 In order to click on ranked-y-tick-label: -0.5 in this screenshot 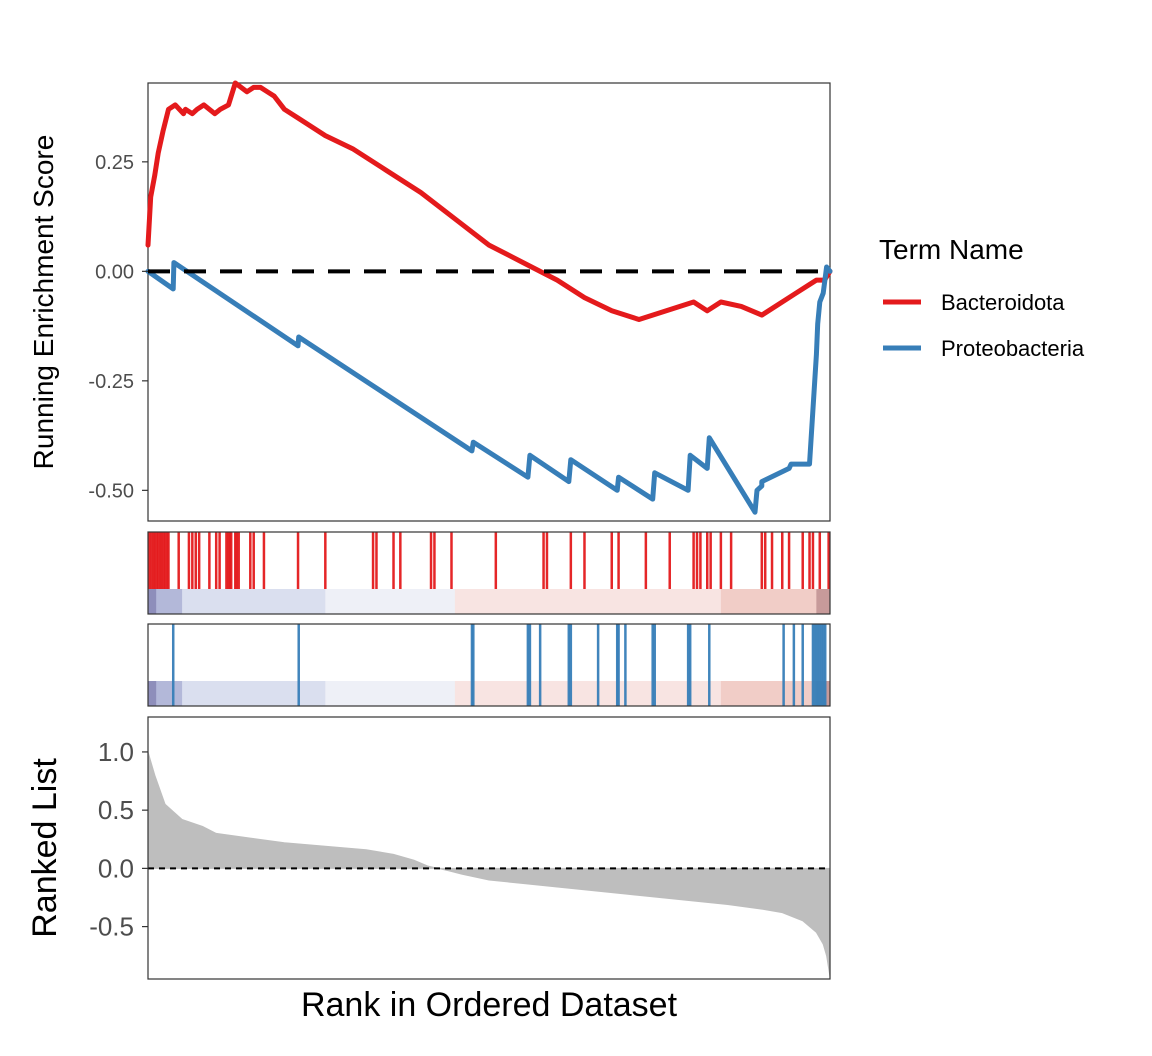, I will do `click(111, 927)`.